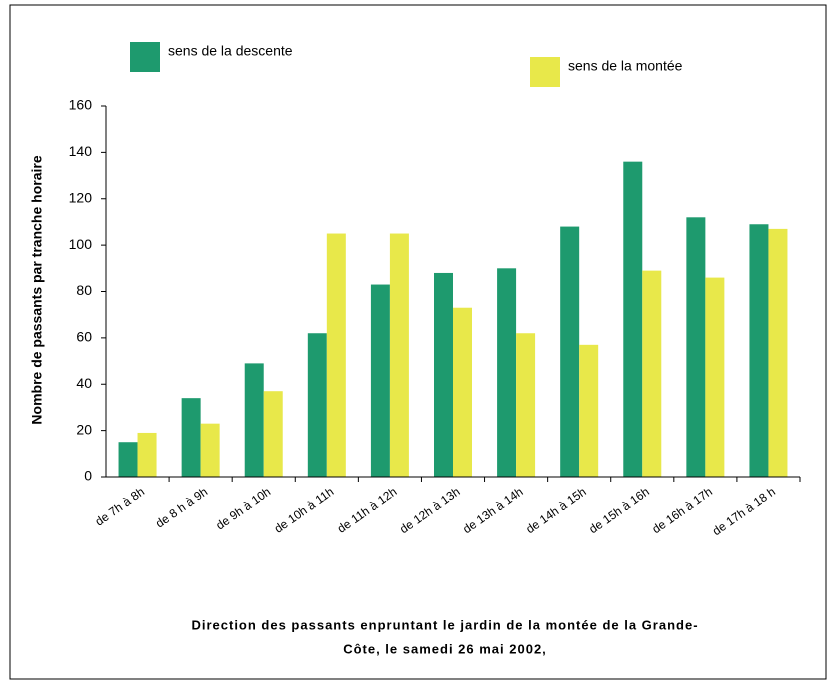 This screenshot has height=683, width=831. I want to click on y-tick-label: 80, so click(84, 290).